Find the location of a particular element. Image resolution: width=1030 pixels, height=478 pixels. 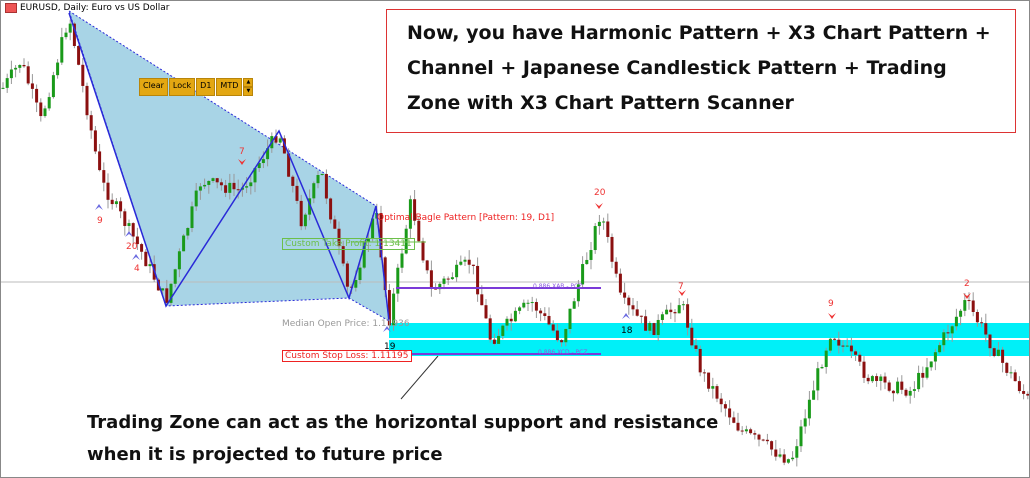

up-arrow-icon is located at coordinates (129, 234).